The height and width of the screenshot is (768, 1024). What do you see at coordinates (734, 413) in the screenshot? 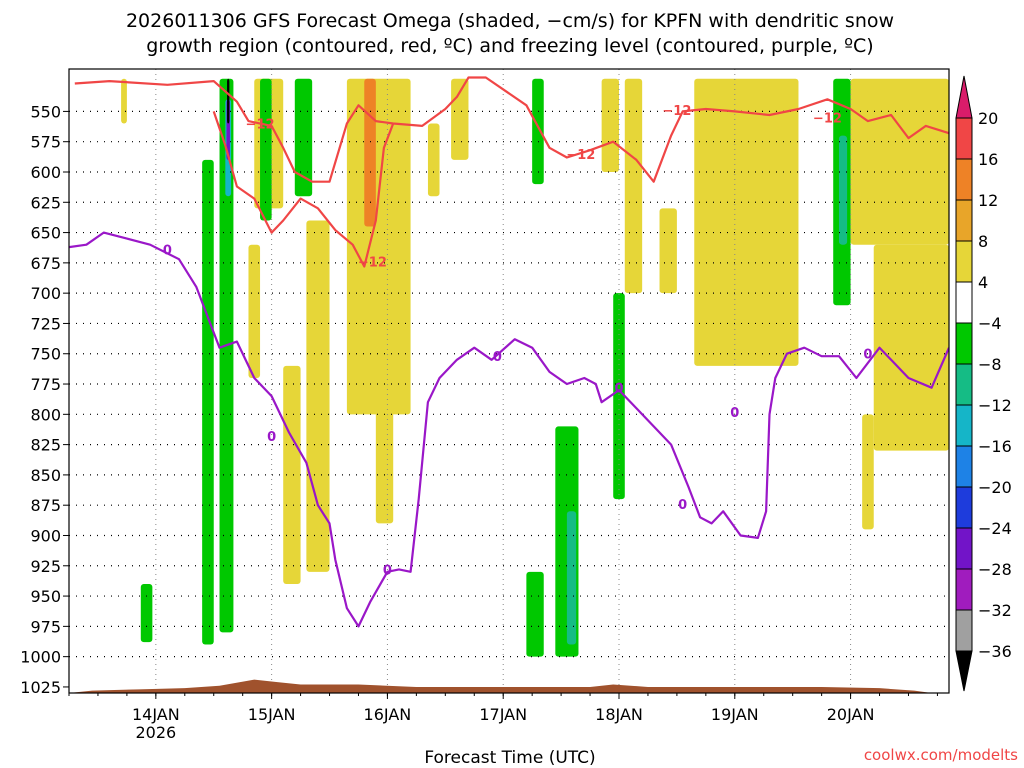
I see `freezing-contour-label-6: 0` at bounding box center [734, 413].